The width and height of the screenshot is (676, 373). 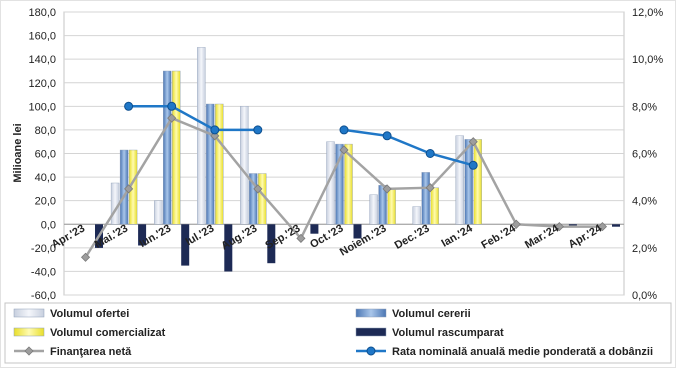 What do you see at coordinates (29, 332) in the screenshot?
I see `legend-swatch-volumul-comercializat` at bounding box center [29, 332].